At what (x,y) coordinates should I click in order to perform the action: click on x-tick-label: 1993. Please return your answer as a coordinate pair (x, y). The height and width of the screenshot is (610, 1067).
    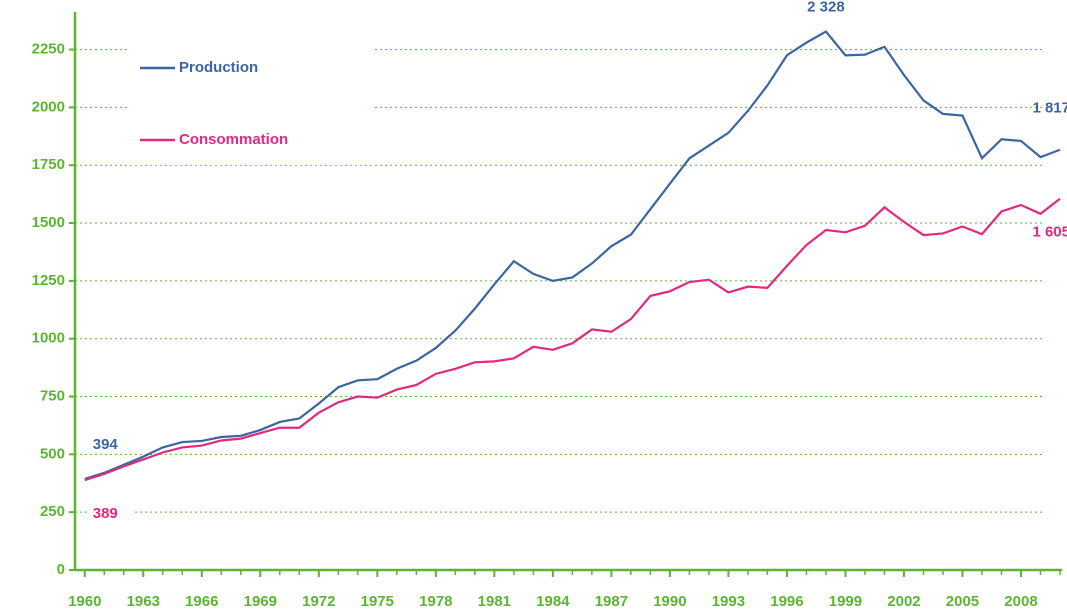
    Looking at the image, I should click on (728, 601).